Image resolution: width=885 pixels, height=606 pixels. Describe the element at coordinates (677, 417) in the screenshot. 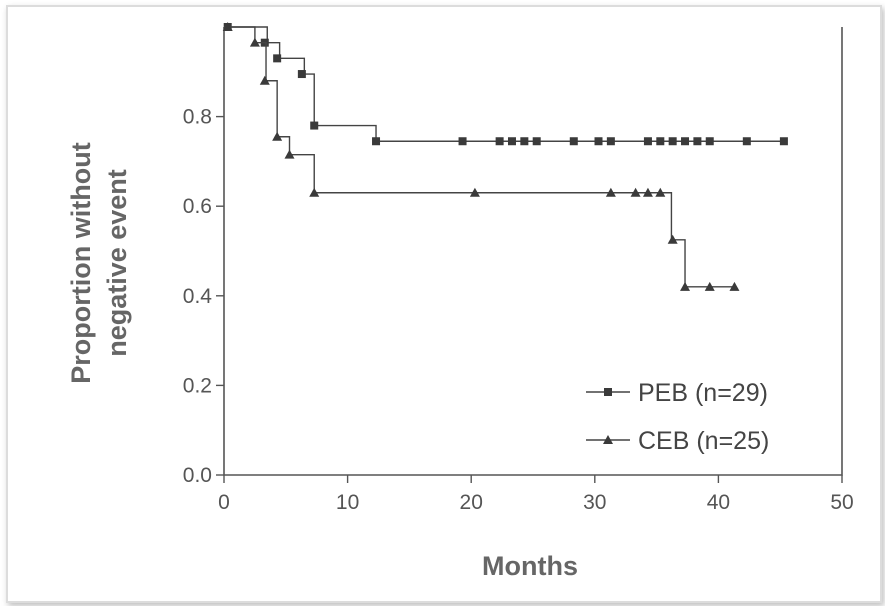

I see `legend: PEB (n=29) CEB (n=25)` at that location.